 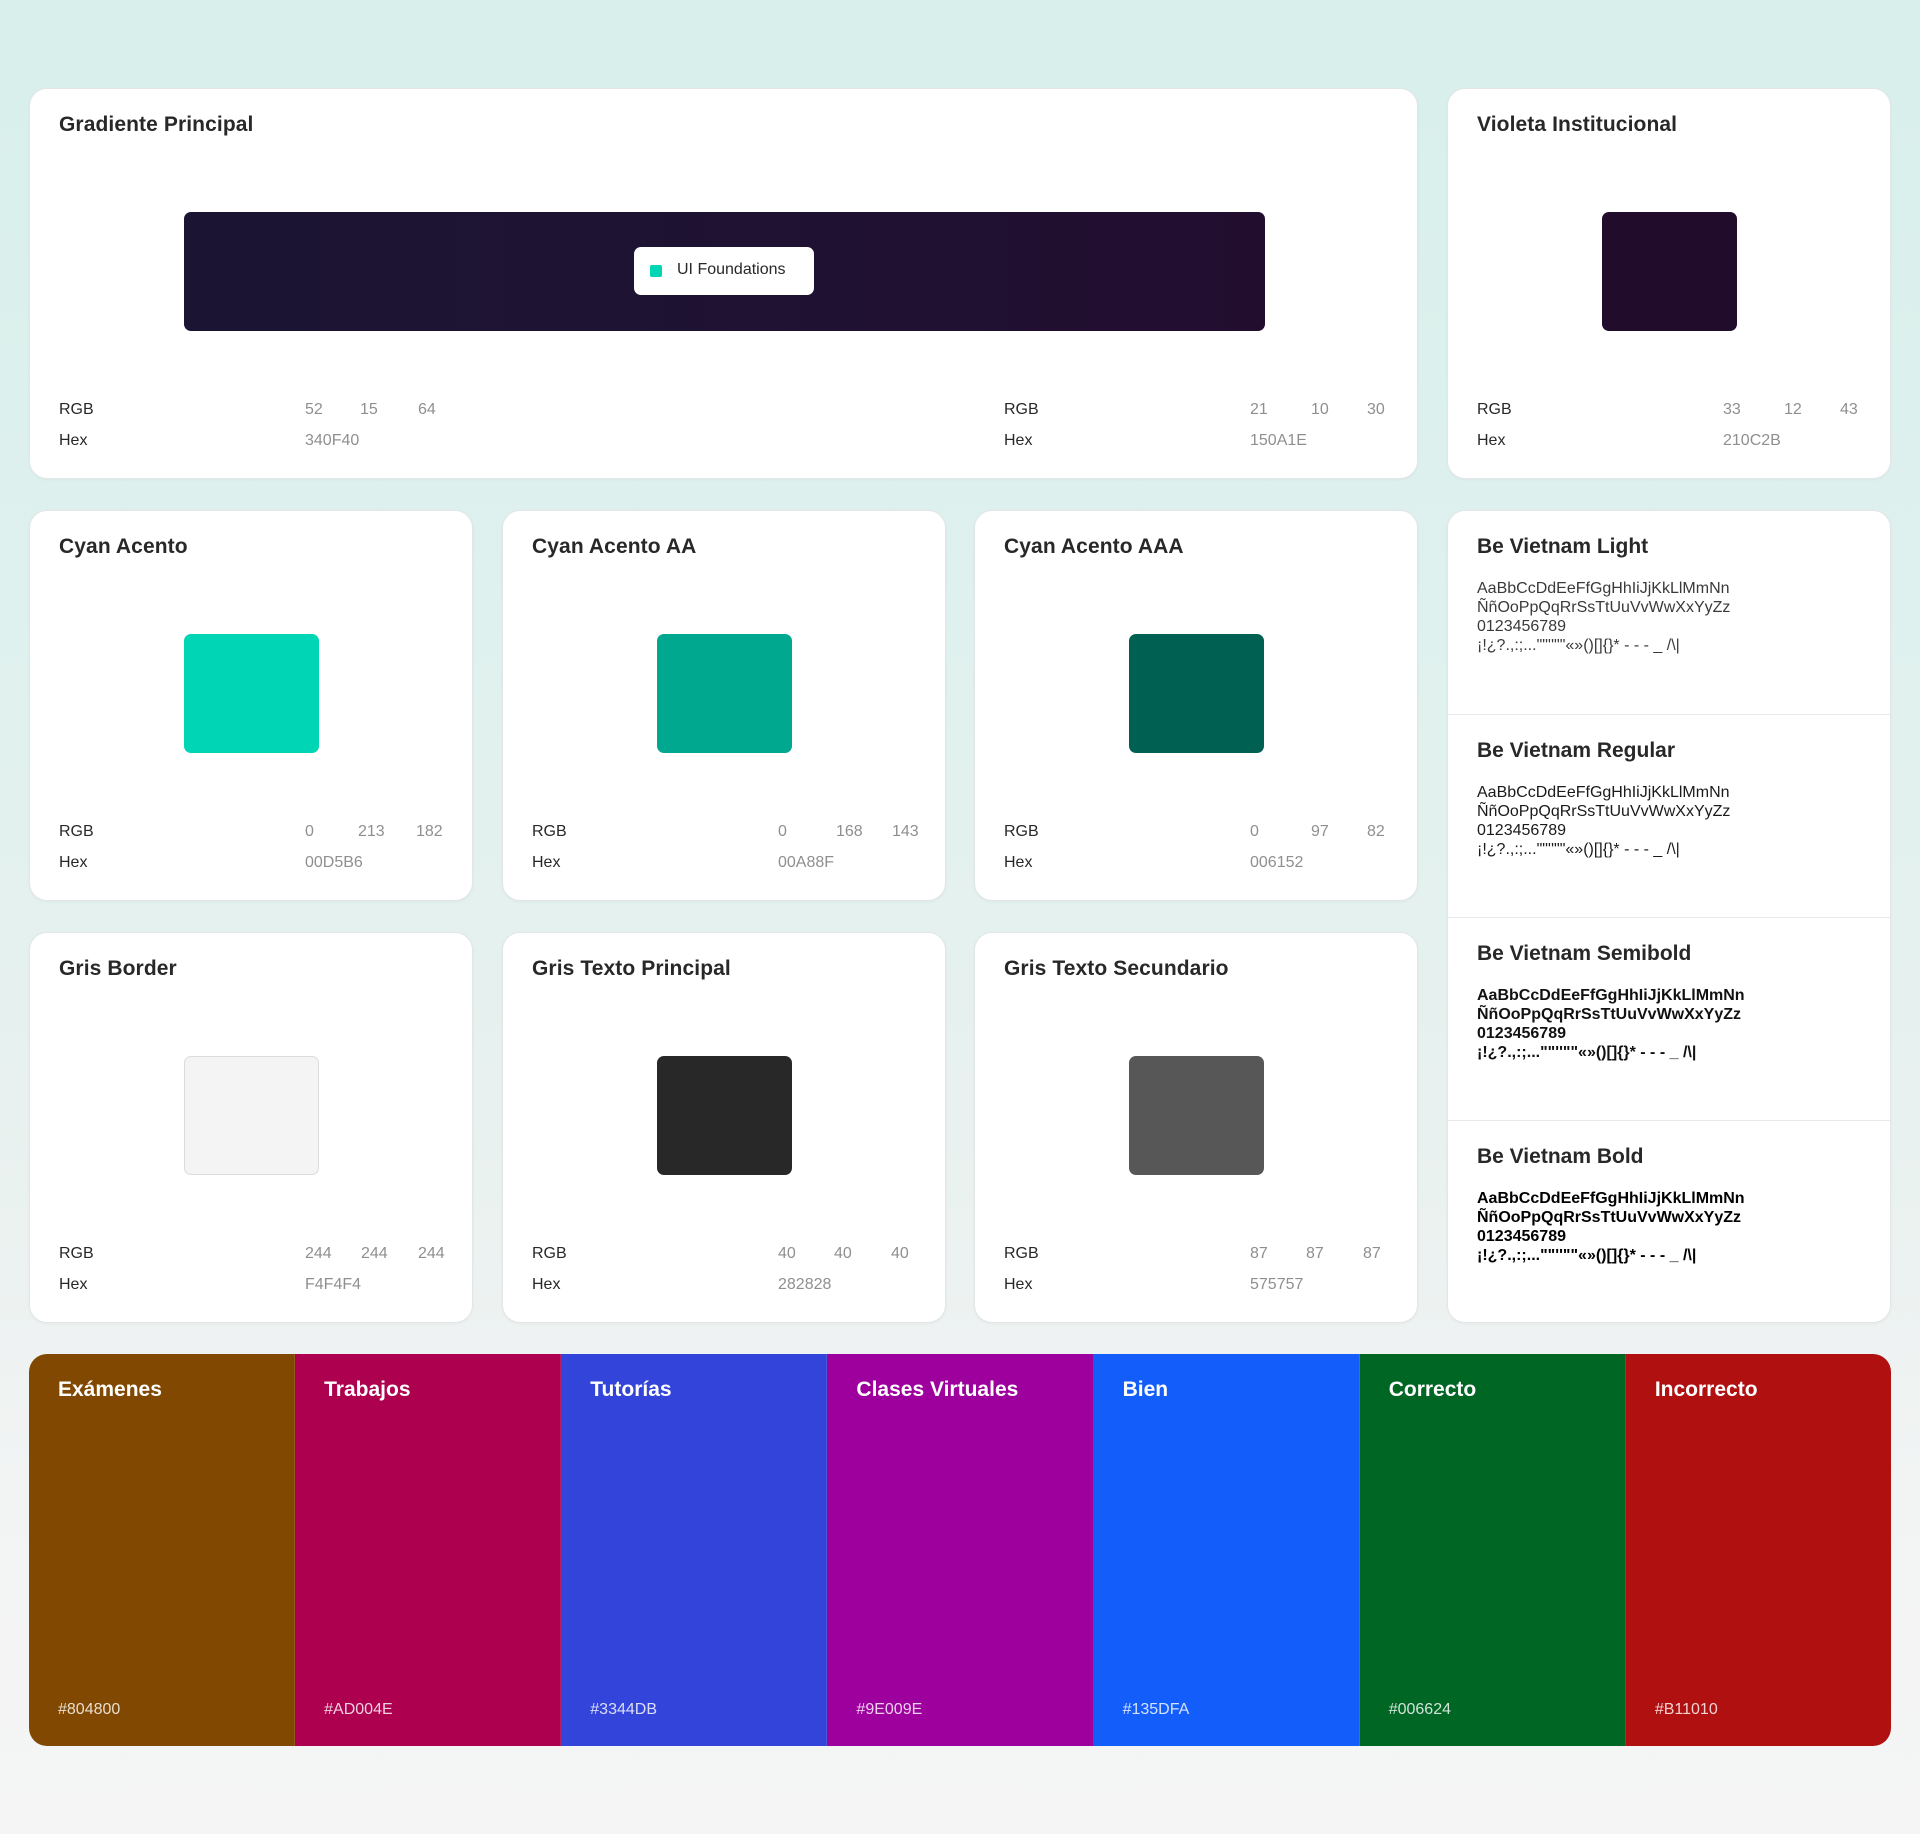 What do you see at coordinates (1432, 1389) in the screenshot?
I see `category-name: Correcto` at bounding box center [1432, 1389].